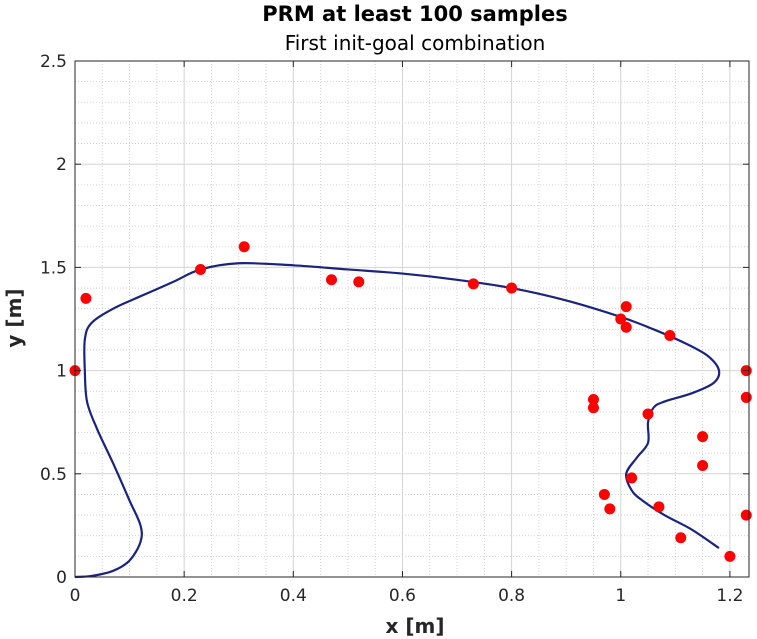 The image size is (757, 639). What do you see at coordinates (61, 165) in the screenshot?
I see `y-tick-label: 2` at bounding box center [61, 165].